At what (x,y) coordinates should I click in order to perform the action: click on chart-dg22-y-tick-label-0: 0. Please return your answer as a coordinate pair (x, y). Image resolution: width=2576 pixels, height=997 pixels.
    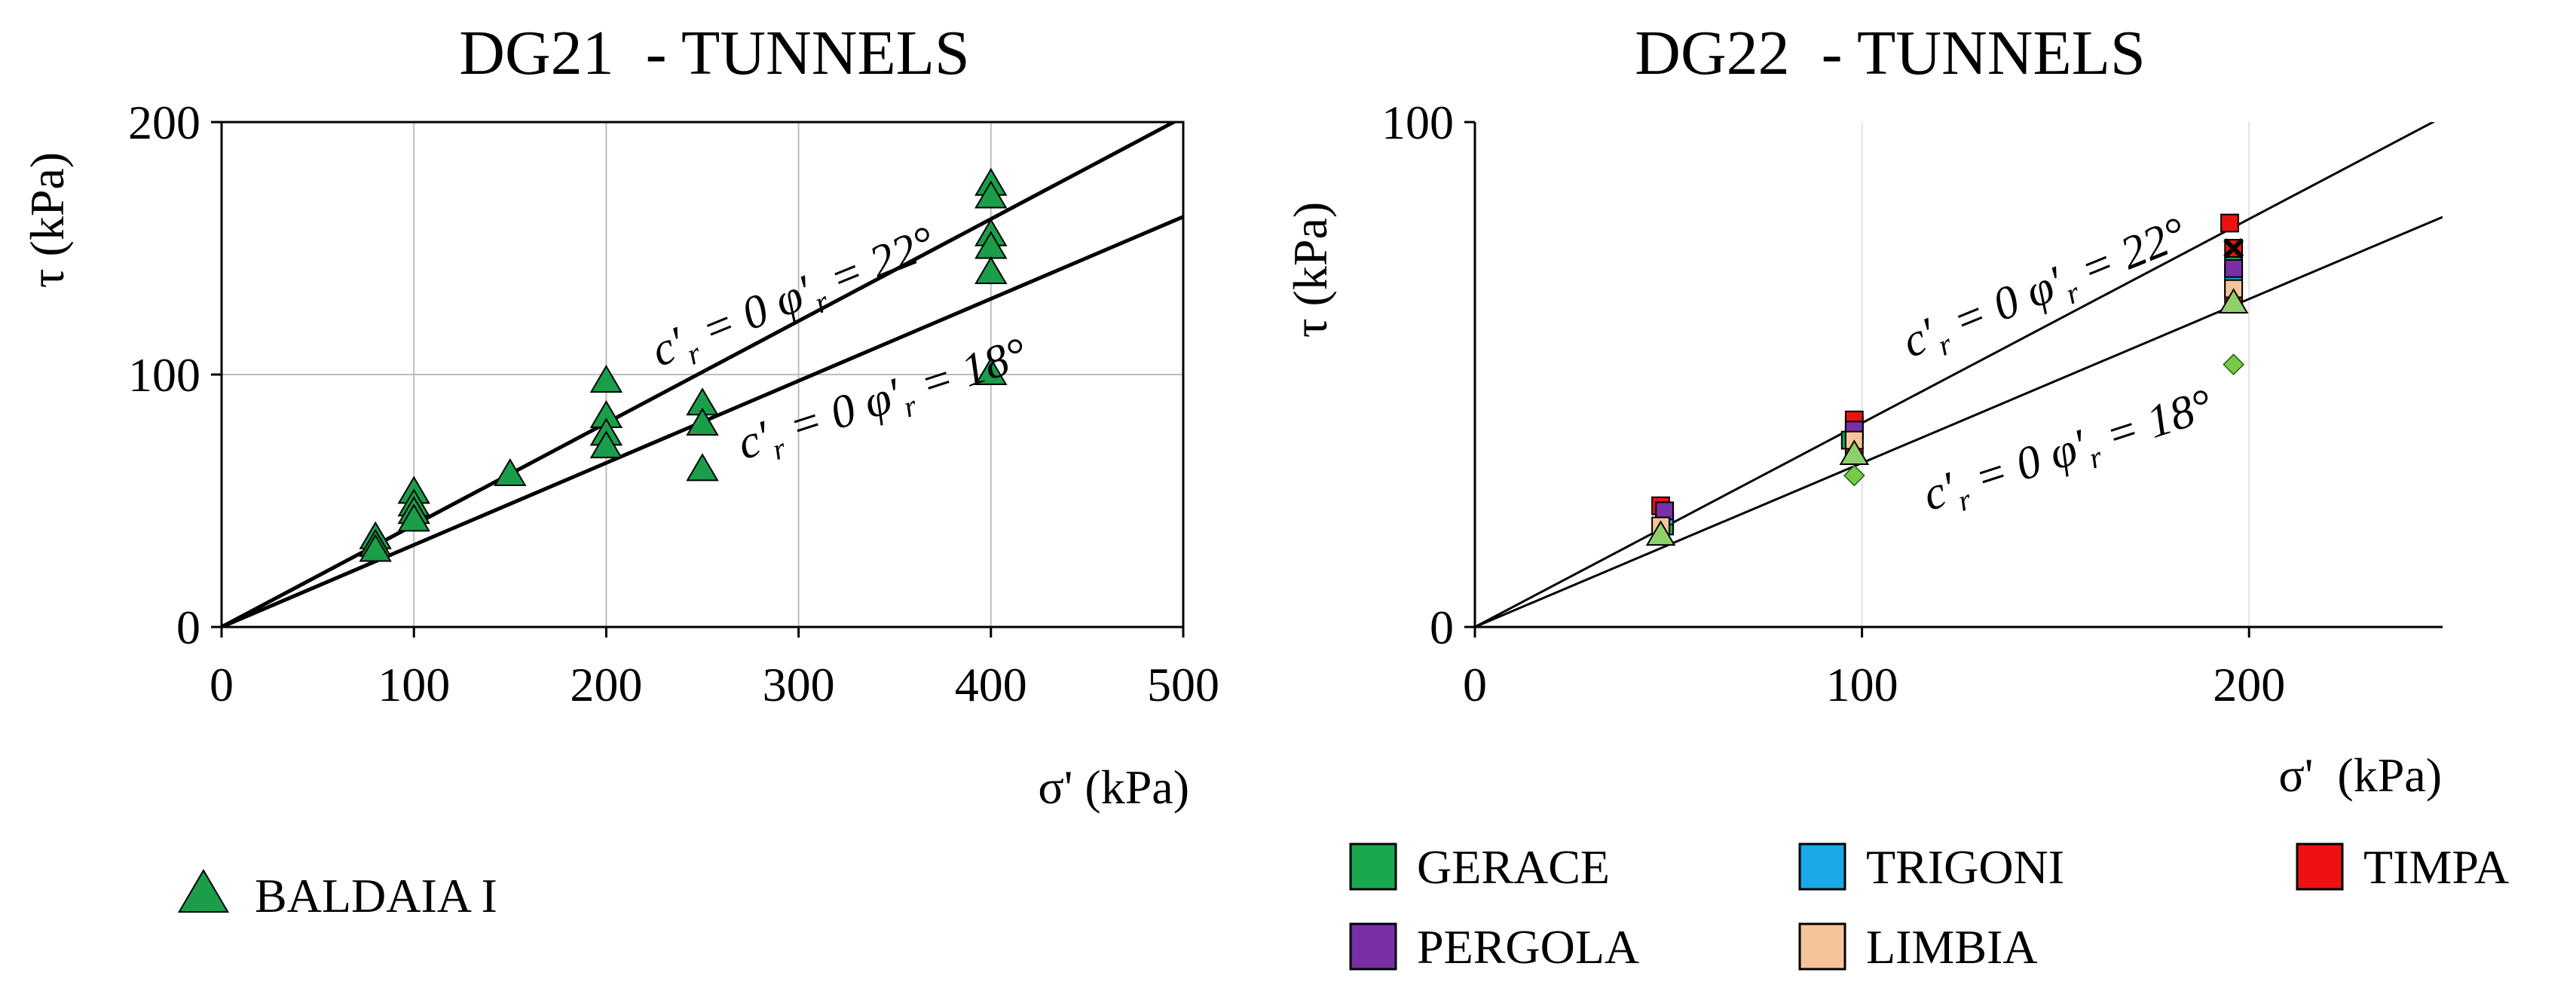
    Looking at the image, I should click on (1442, 627).